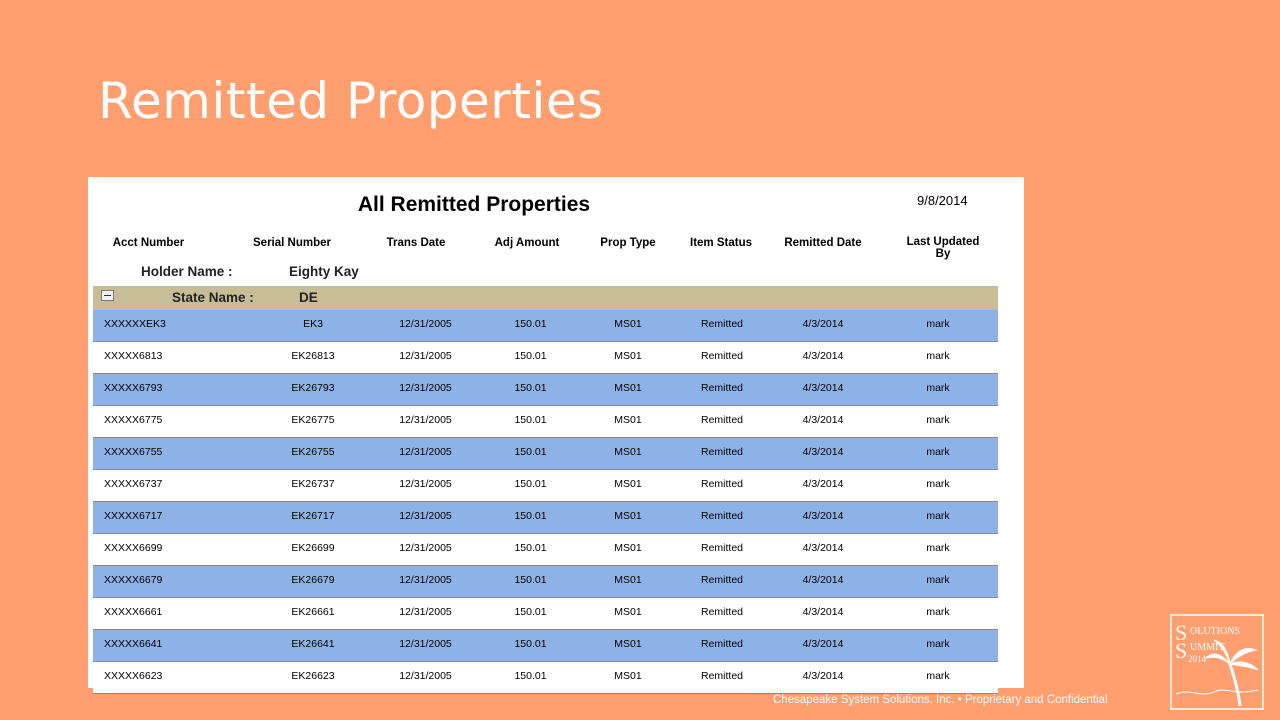 This screenshot has height=720, width=1280. Describe the element at coordinates (943, 242) in the screenshot. I see `column-header-last-updated-line1: Last Updated` at that location.